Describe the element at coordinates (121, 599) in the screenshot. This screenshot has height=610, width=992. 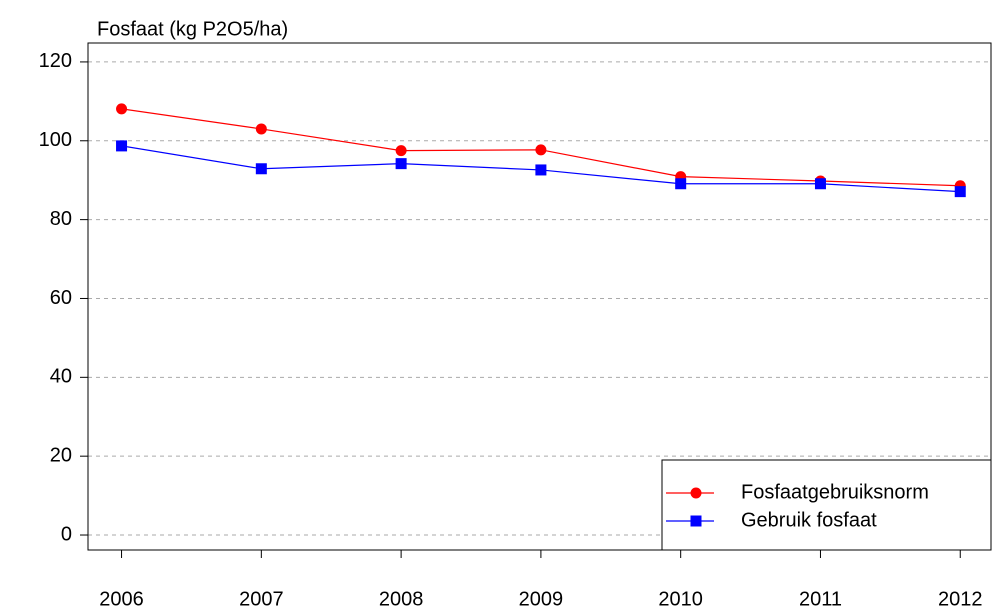
I see `x-tick-label: 2006` at that location.